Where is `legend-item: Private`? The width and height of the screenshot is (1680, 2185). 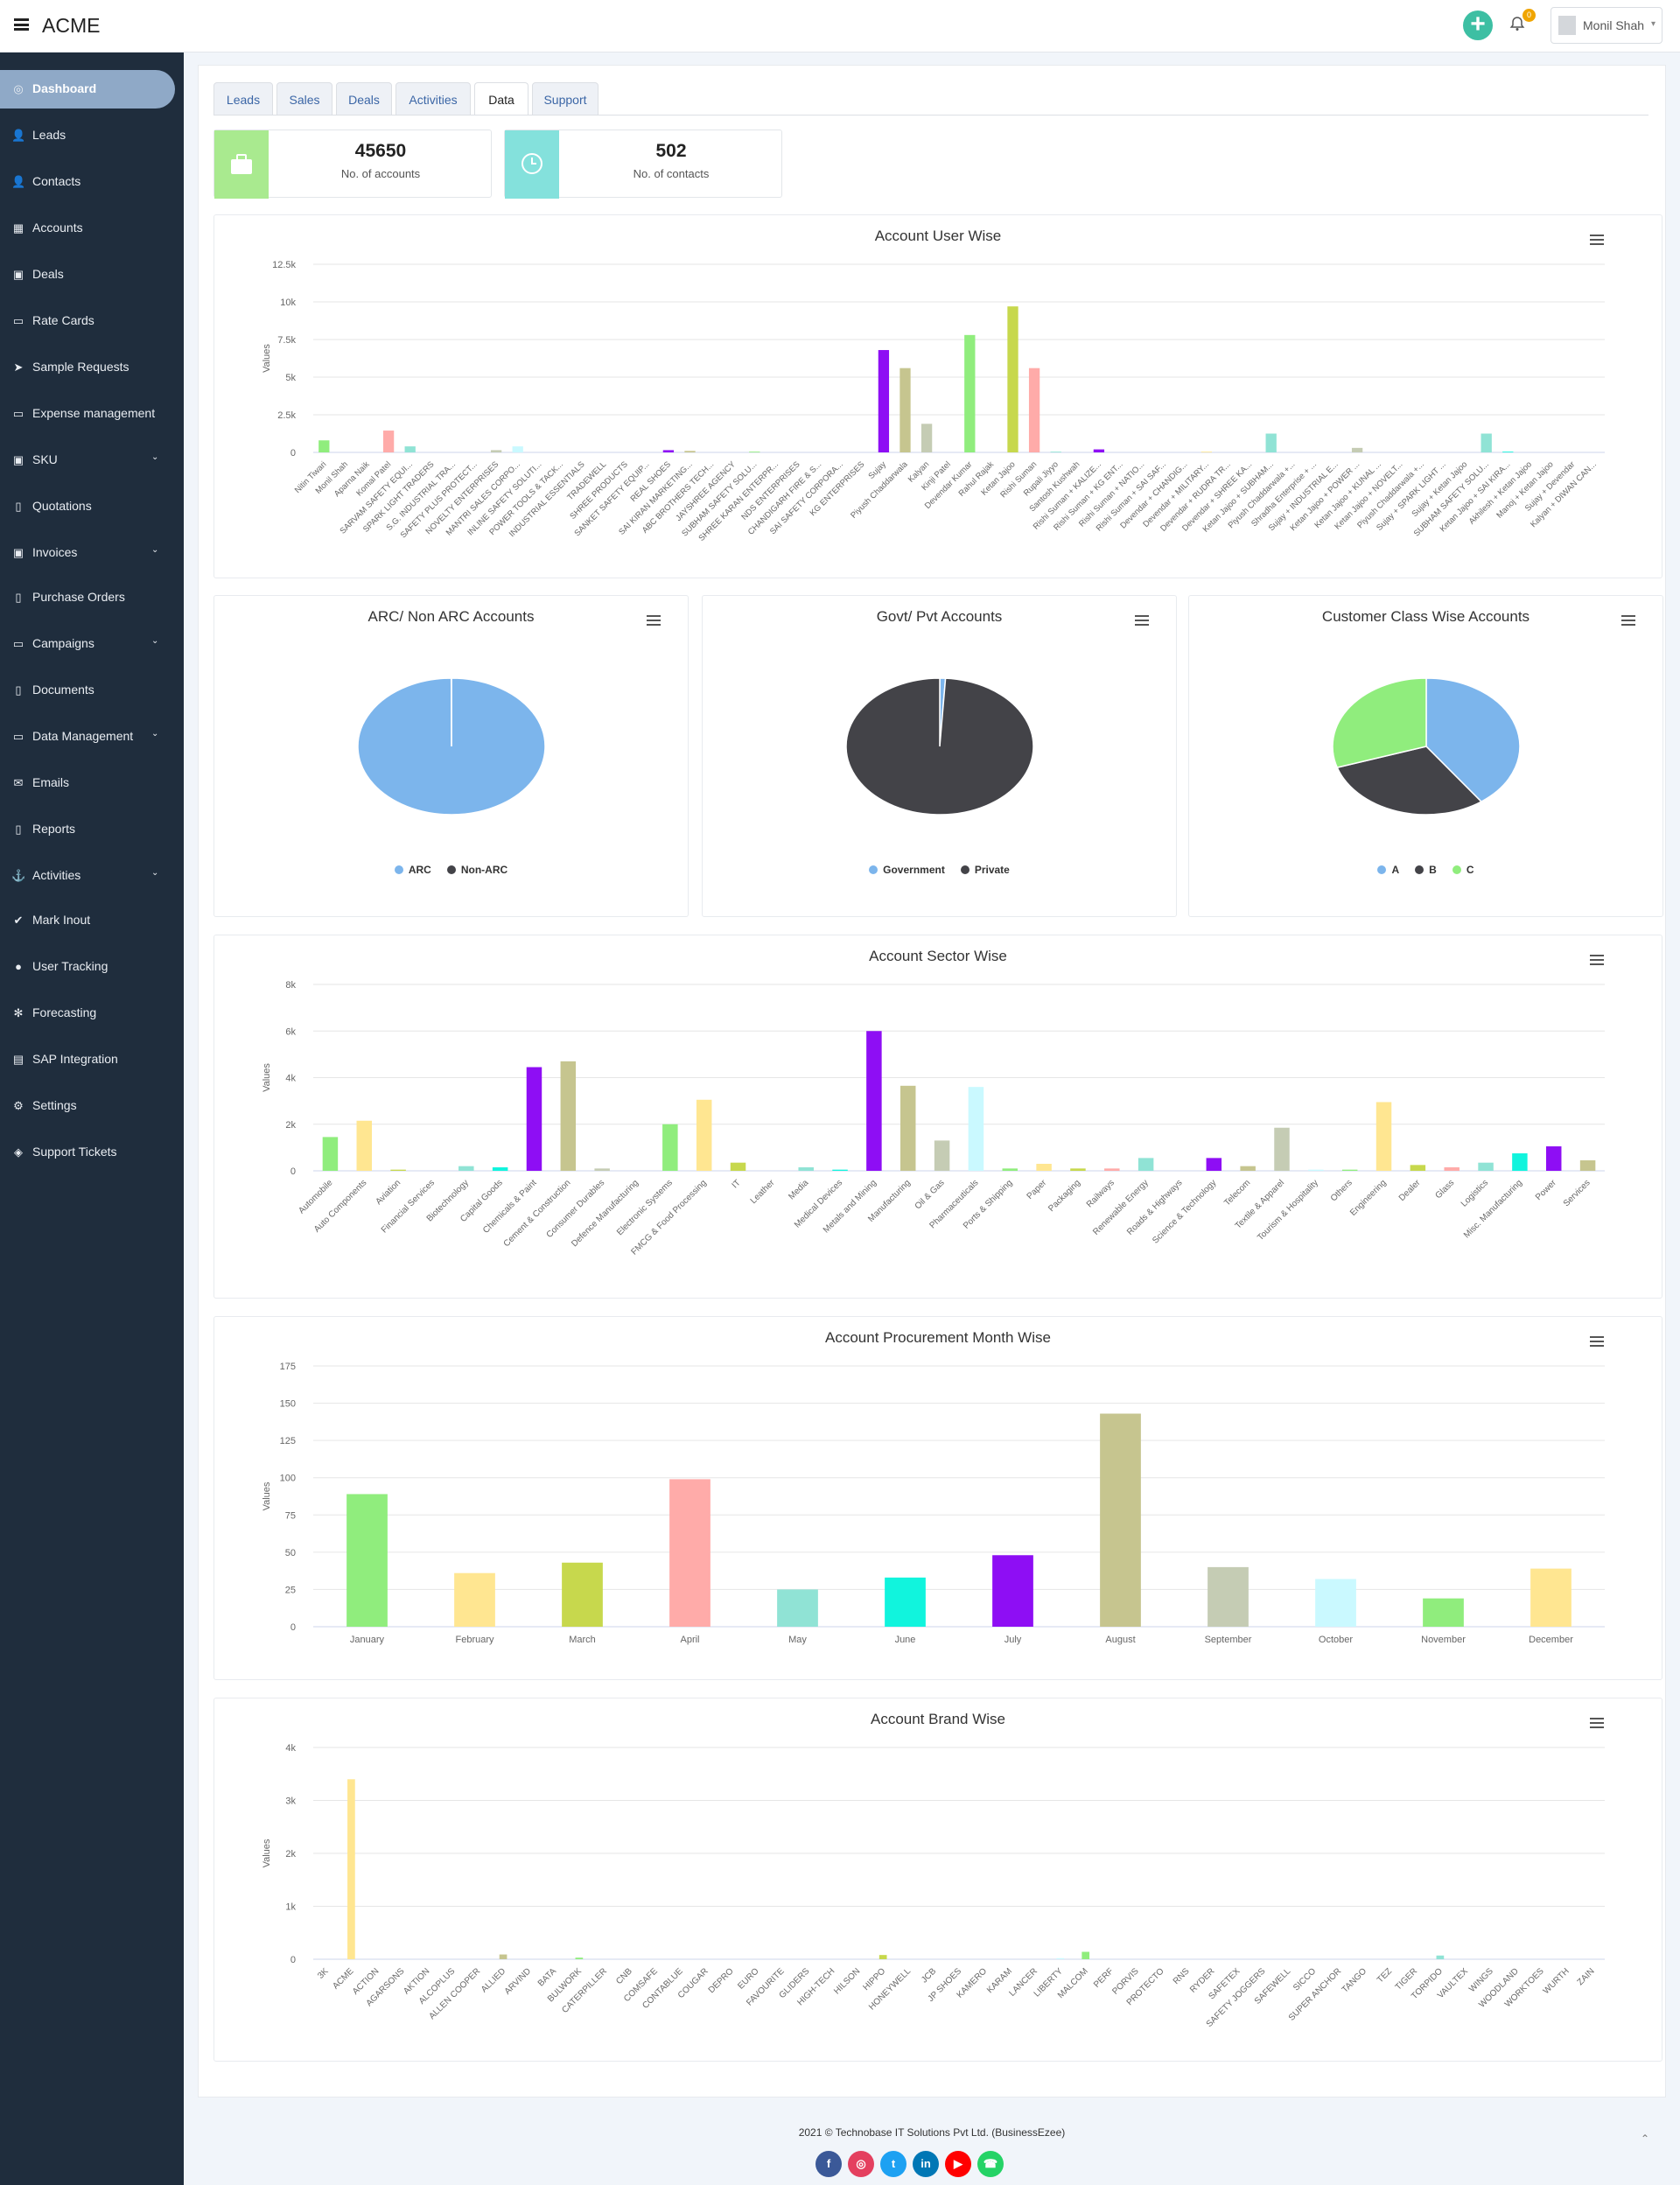 legend-item: Private is located at coordinates (985, 870).